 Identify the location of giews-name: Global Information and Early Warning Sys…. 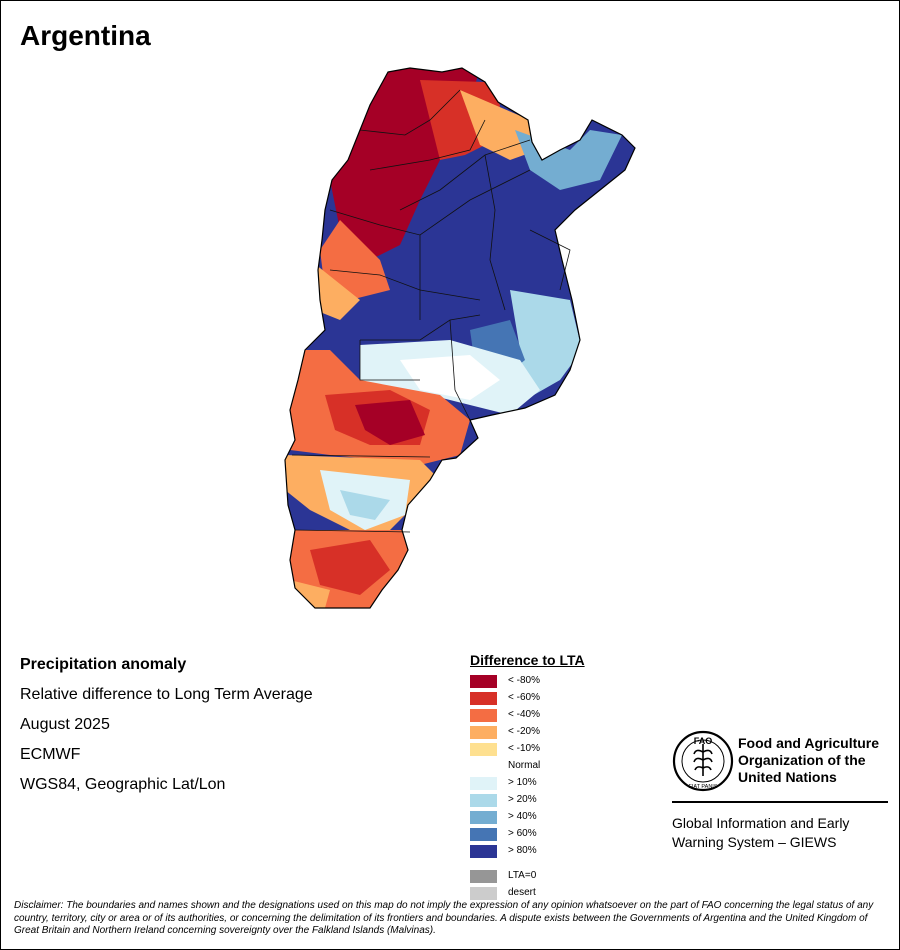
(781, 833).